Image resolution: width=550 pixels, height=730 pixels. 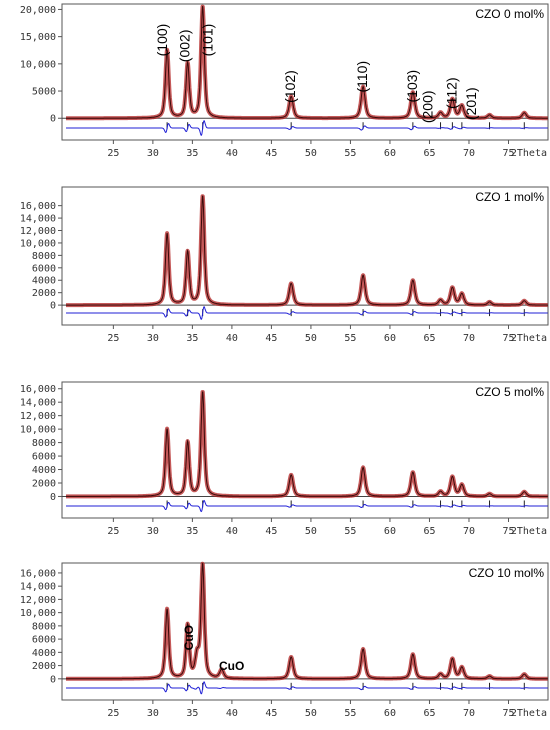 I want to click on y-tick-label: 4000, so click(x=44, y=470).